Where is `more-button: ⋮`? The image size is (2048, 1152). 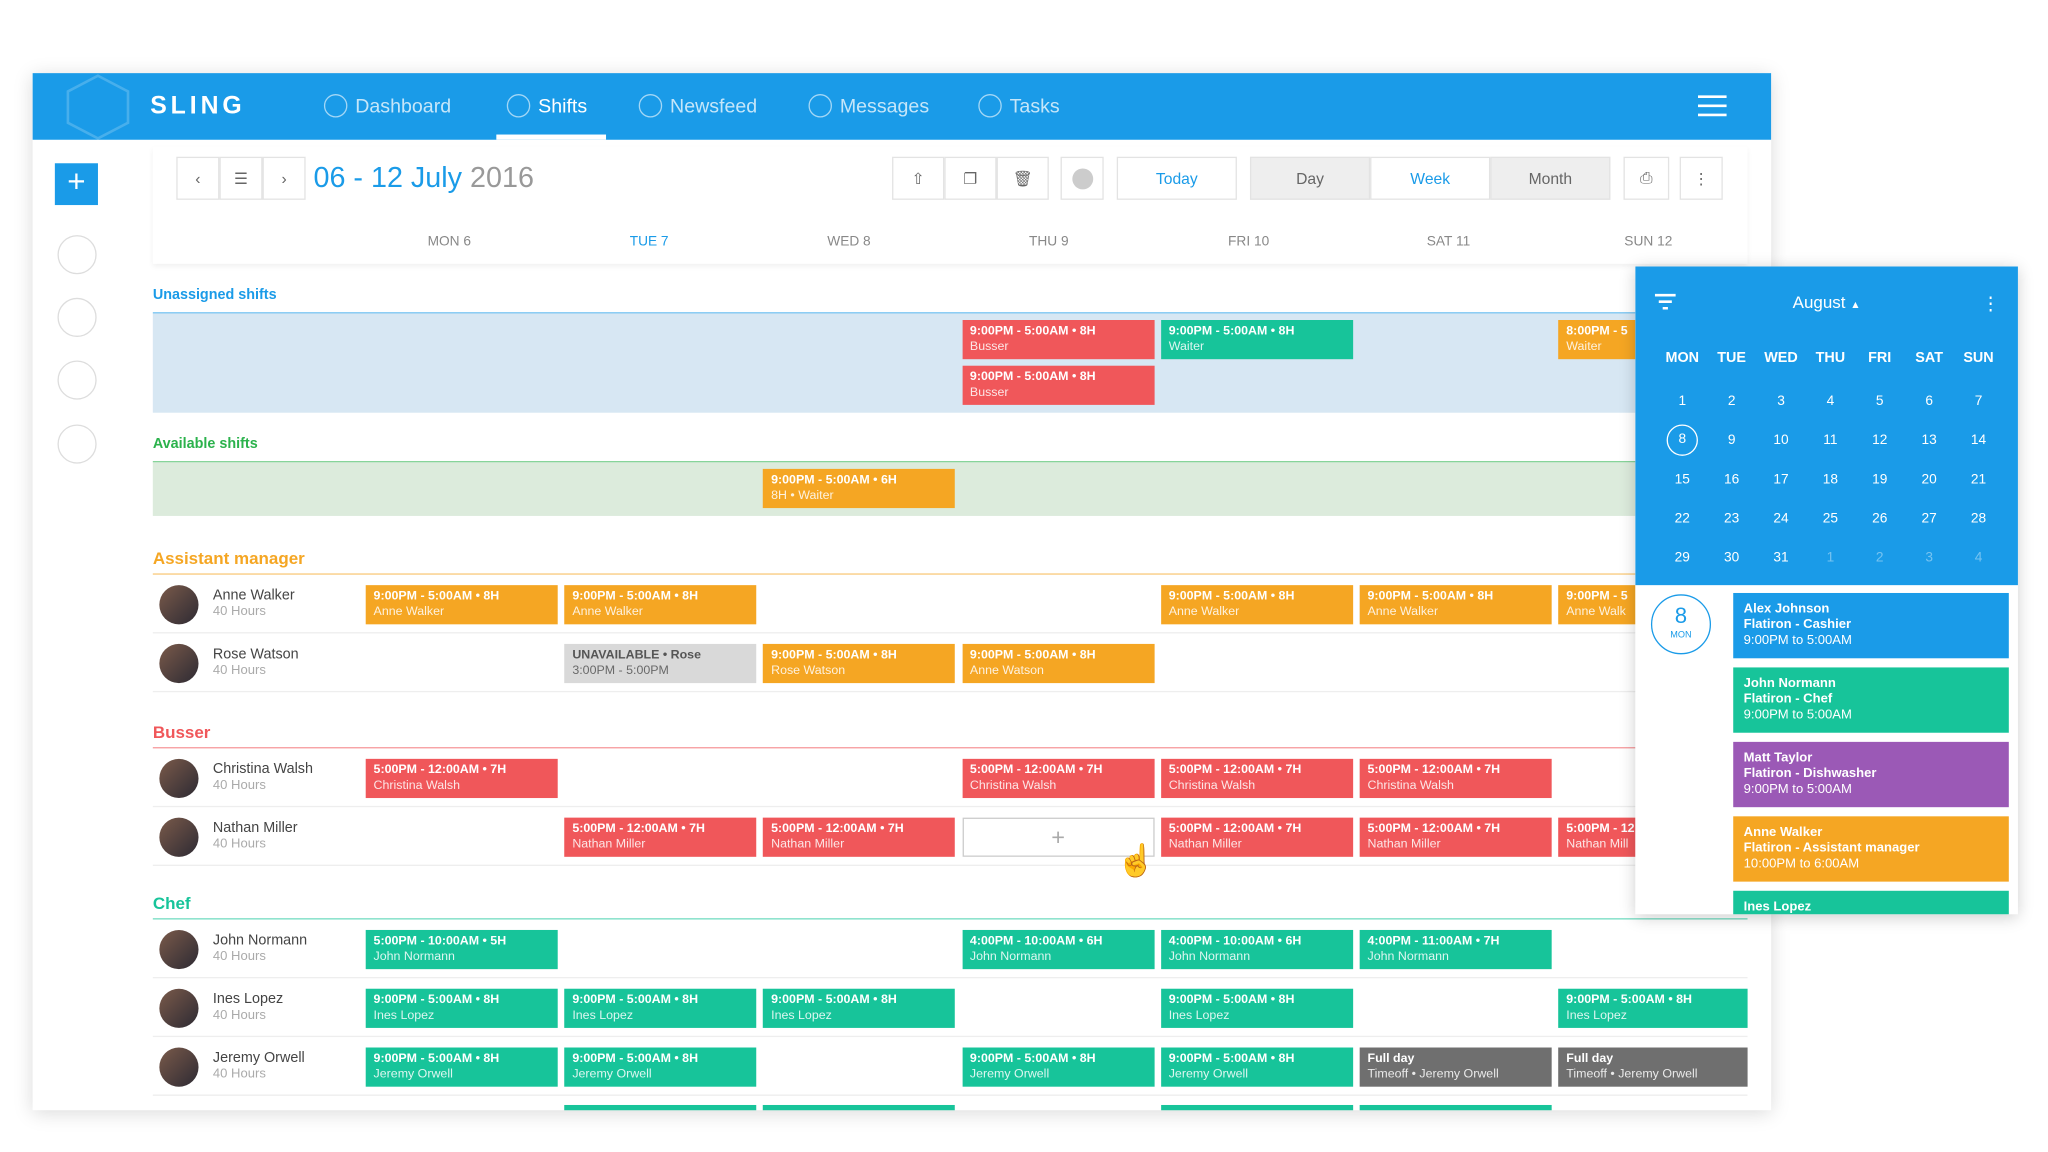 more-button: ⋮ is located at coordinates (1701, 178).